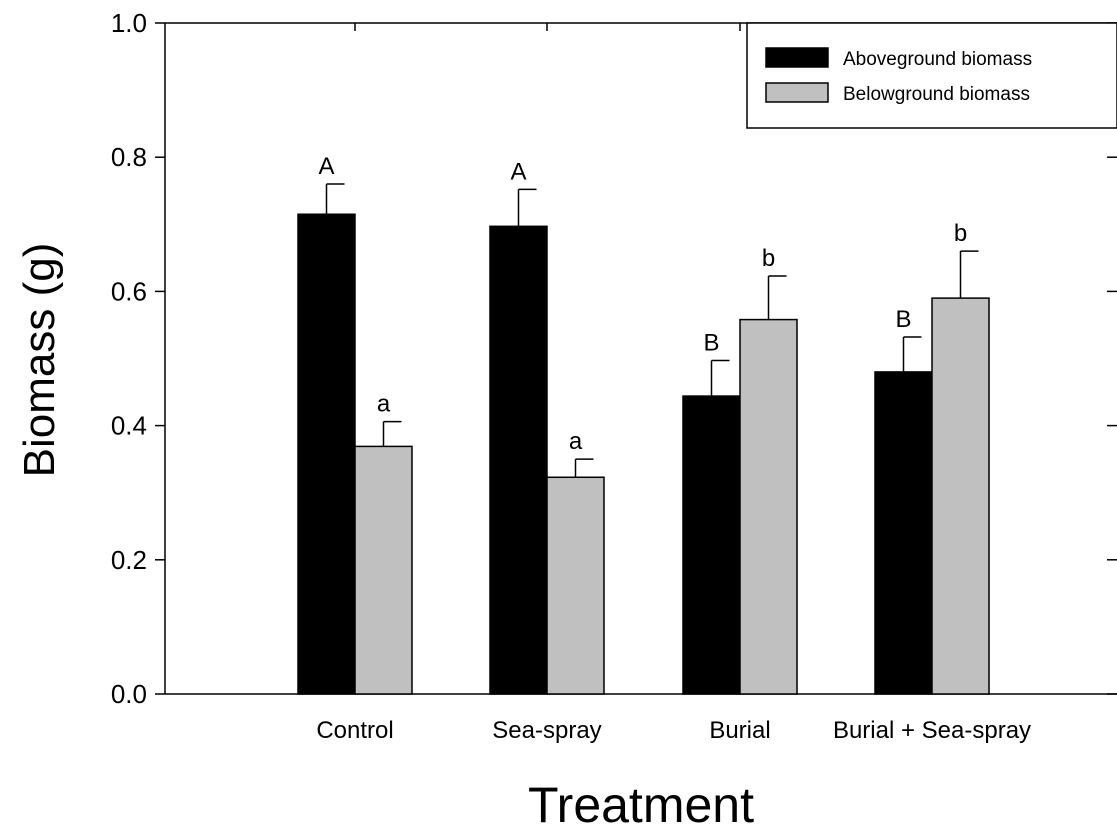 The image size is (1117, 831). What do you see at coordinates (129, 426) in the screenshot?
I see `y-tick-label: 0.4` at bounding box center [129, 426].